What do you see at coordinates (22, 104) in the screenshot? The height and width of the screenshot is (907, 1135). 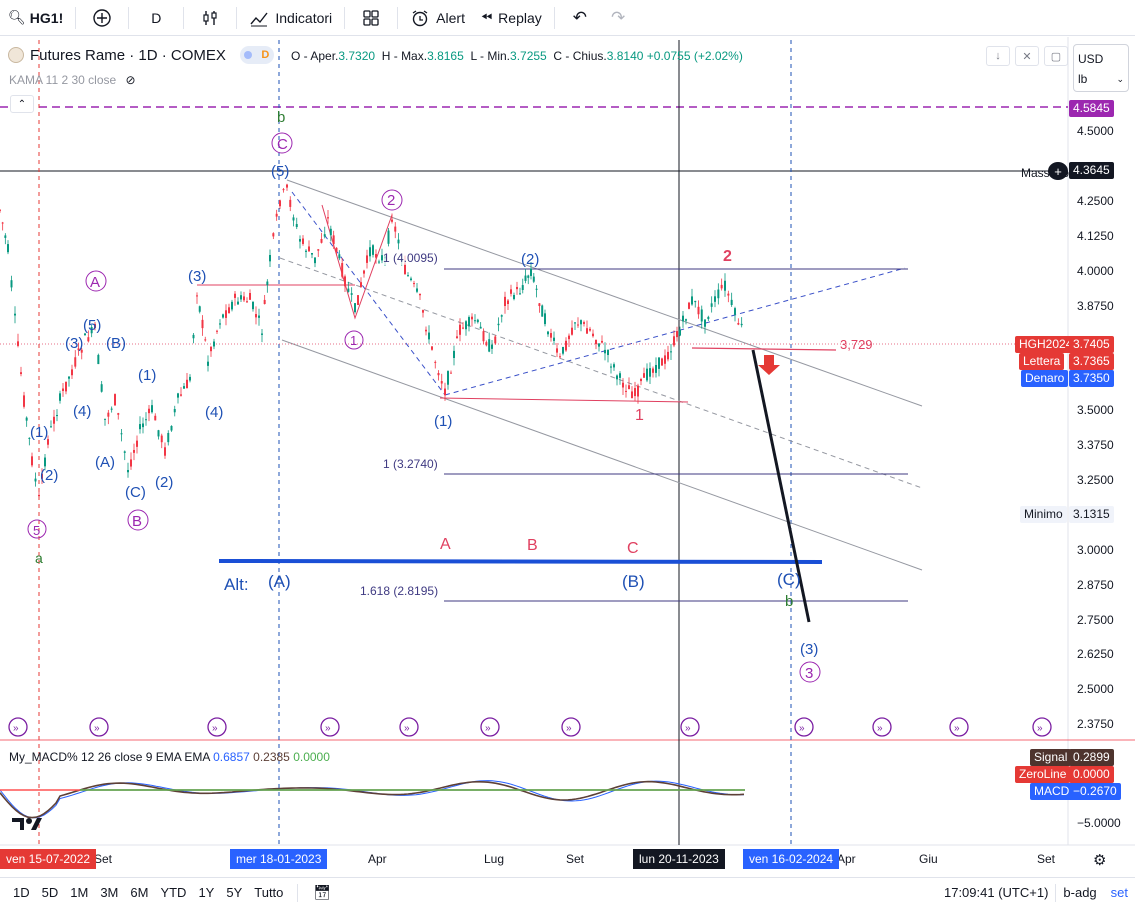 I see `collapse-legend-button: ⌃` at bounding box center [22, 104].